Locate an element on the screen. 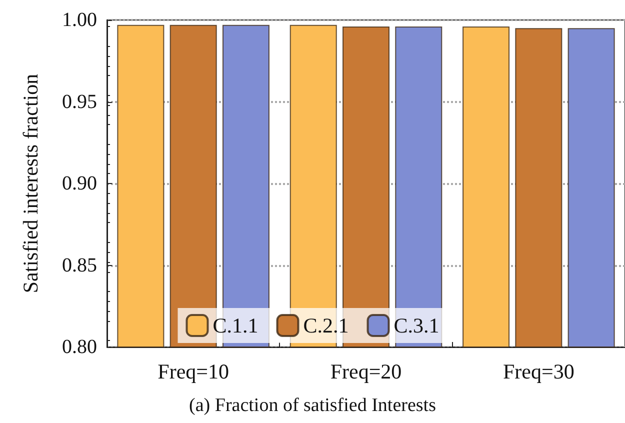 This screenshot has height=423, width=625. y-tick-label: 0.95 is located at coordinates (79, 101).